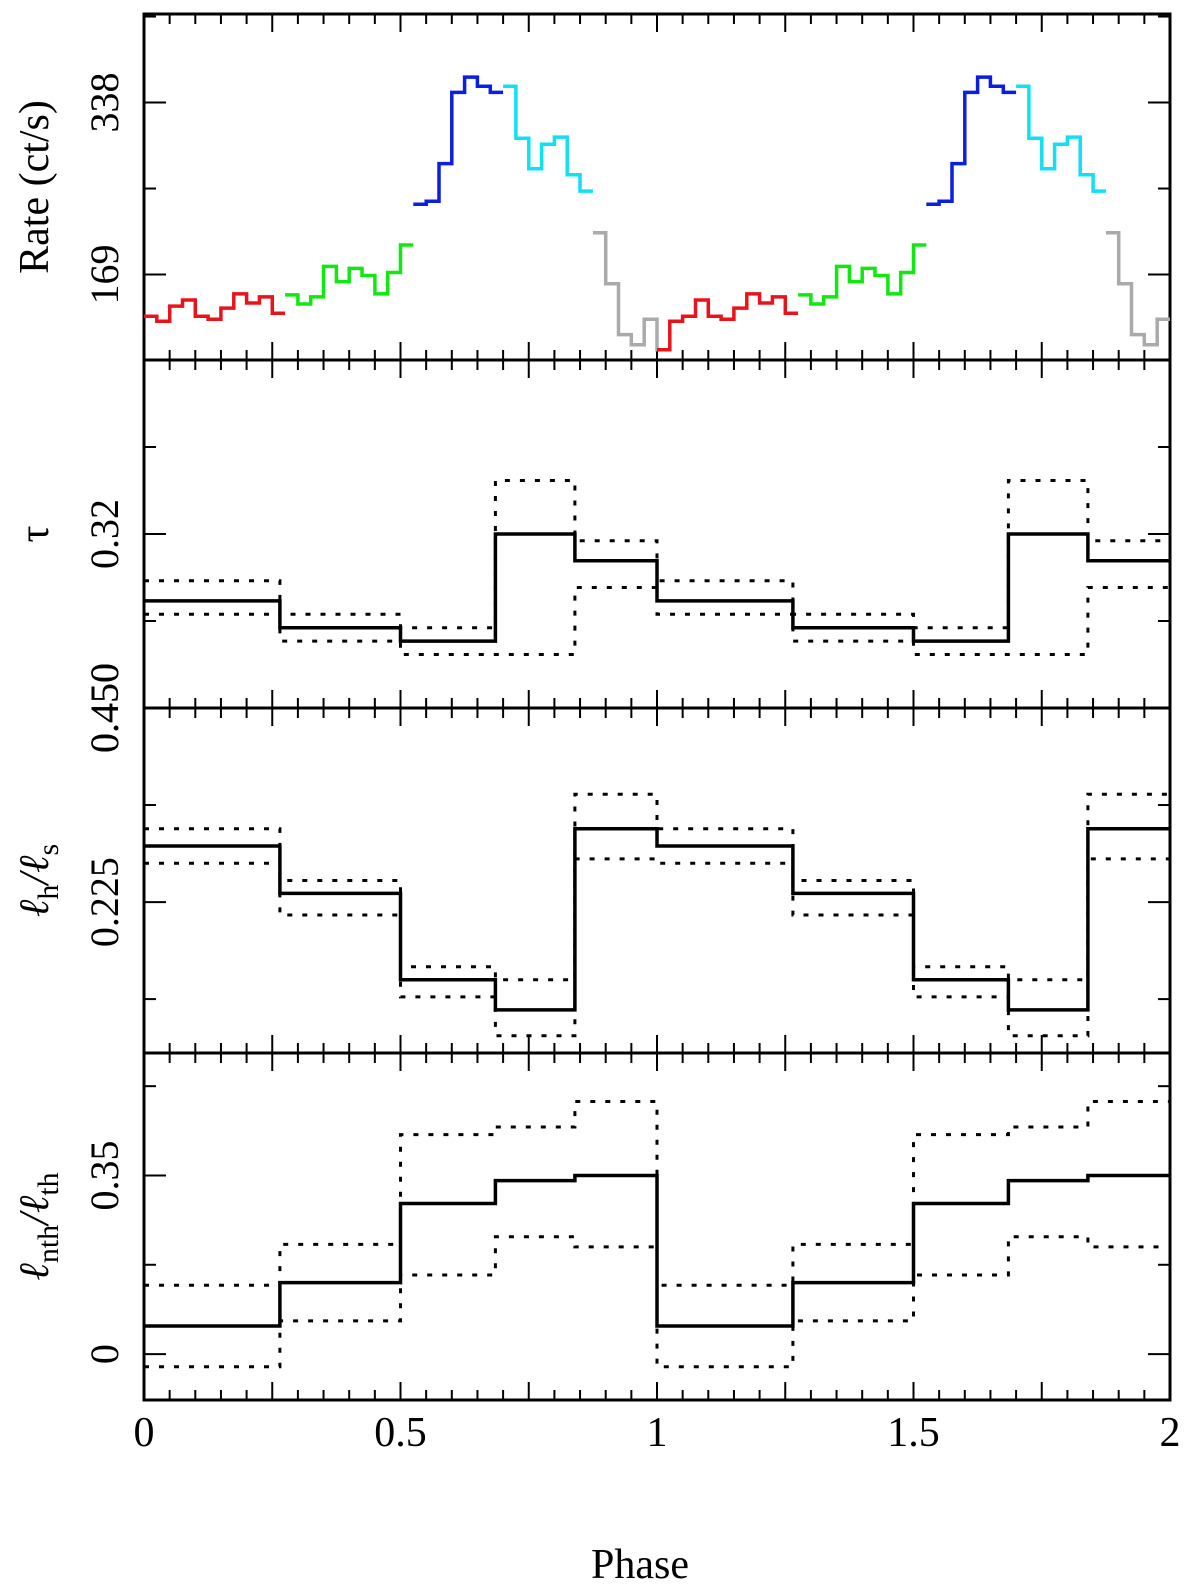  What do you see at coordinates (104, 1176) in the screenshot?
I see `y-tick-label: 0.35` at bounding box center [104, 1176].